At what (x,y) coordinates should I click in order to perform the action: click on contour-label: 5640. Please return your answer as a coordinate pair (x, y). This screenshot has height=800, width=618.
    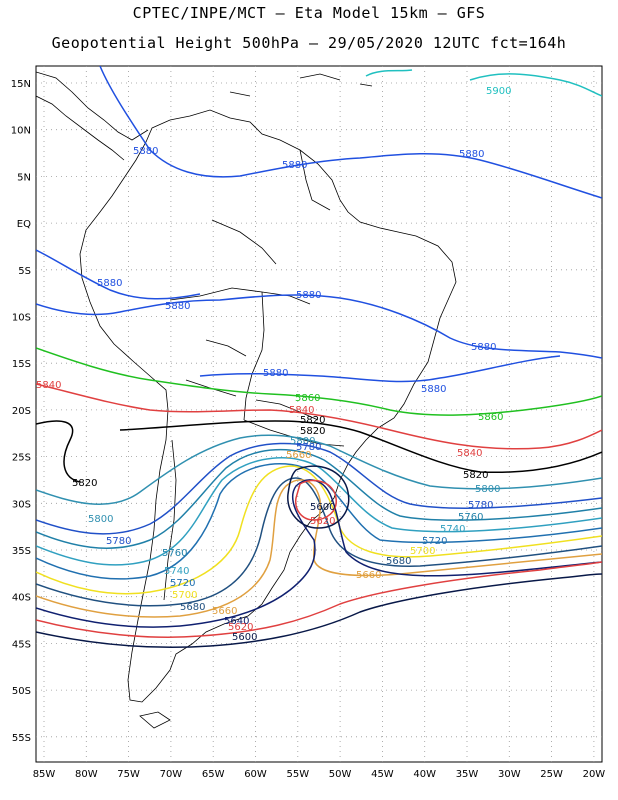
    Looking at the image, I should click on (236, 621).